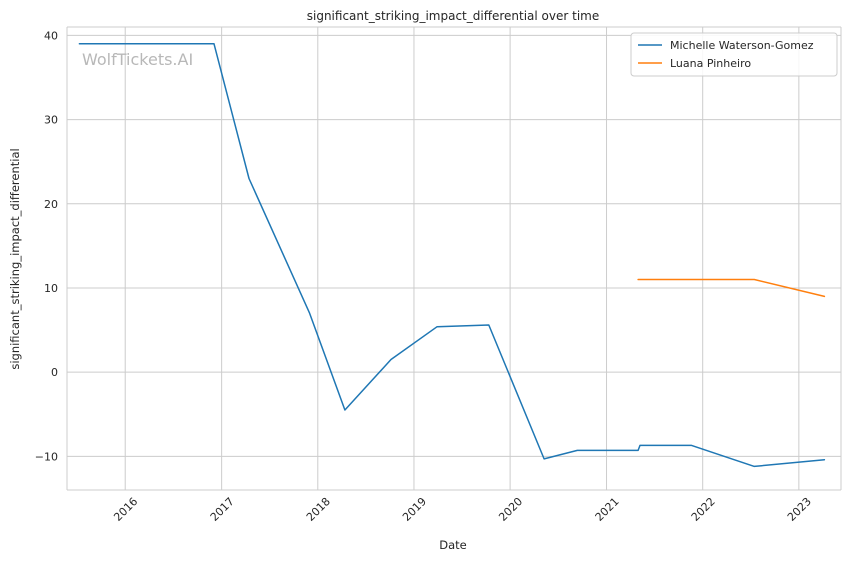 This screenshot has height=561, width=850. Describe the element at coordinates (710, 63) in the screenshot. I see `legend-label-1: Luana Pinheiro` at that location.